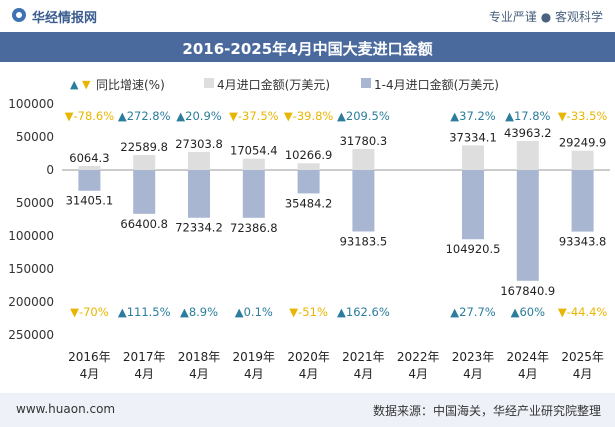 The width and height of the screenshot is (615, 427). What do you see at coordinates (363, 312) in the screenshot?
I see `growth-ytd-label: ▲162.6%` at bounding box center [363, 312].